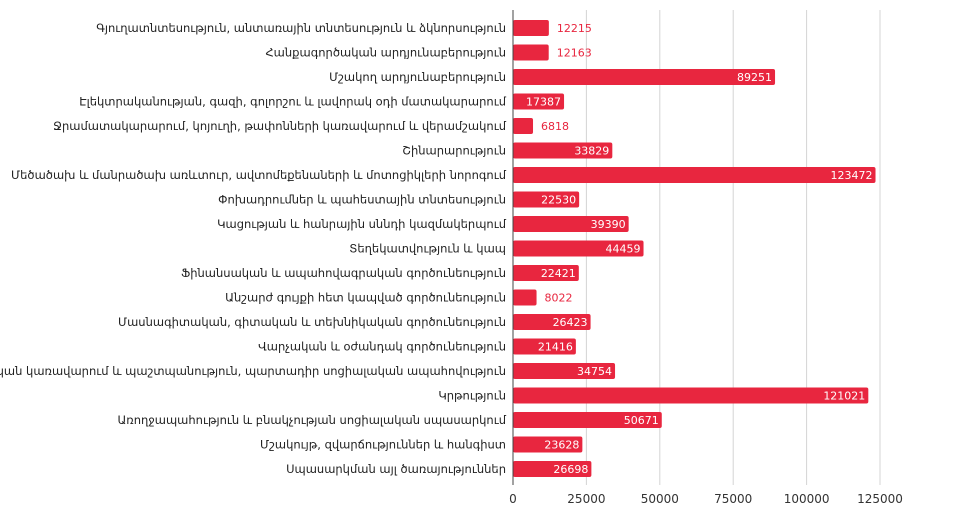 This screenshot has height=518, width=967. What do you see at coordinates (427, 249) in the screenshot?
I see `category-label: Տեղեկատվություն և կապ` at bounding box center [427, 249].